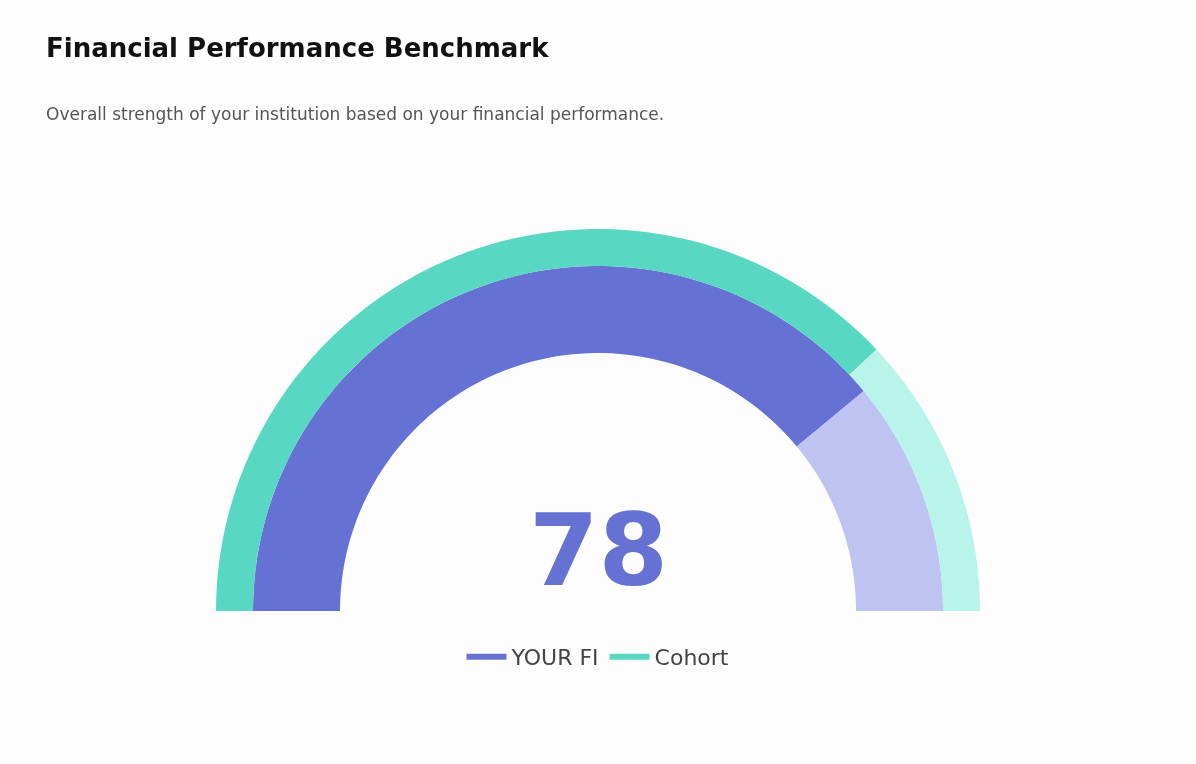 The width and height of the screenshot is (1196, 764). I want to click on legend-label: YOUR FI, so click(554, 658).